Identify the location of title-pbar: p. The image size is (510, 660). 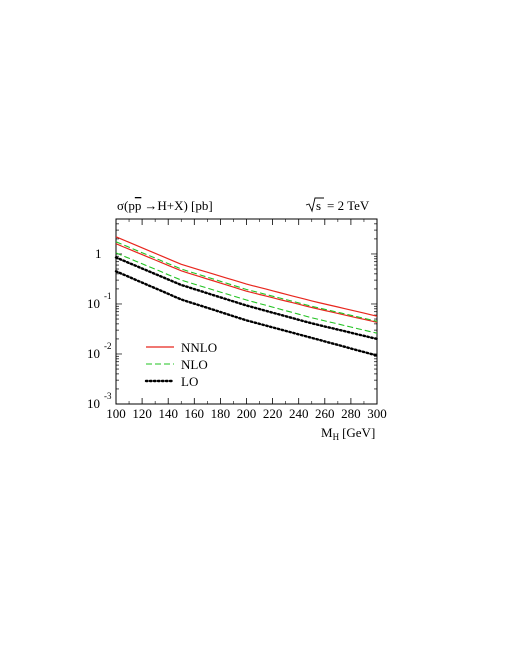
(138, 205).